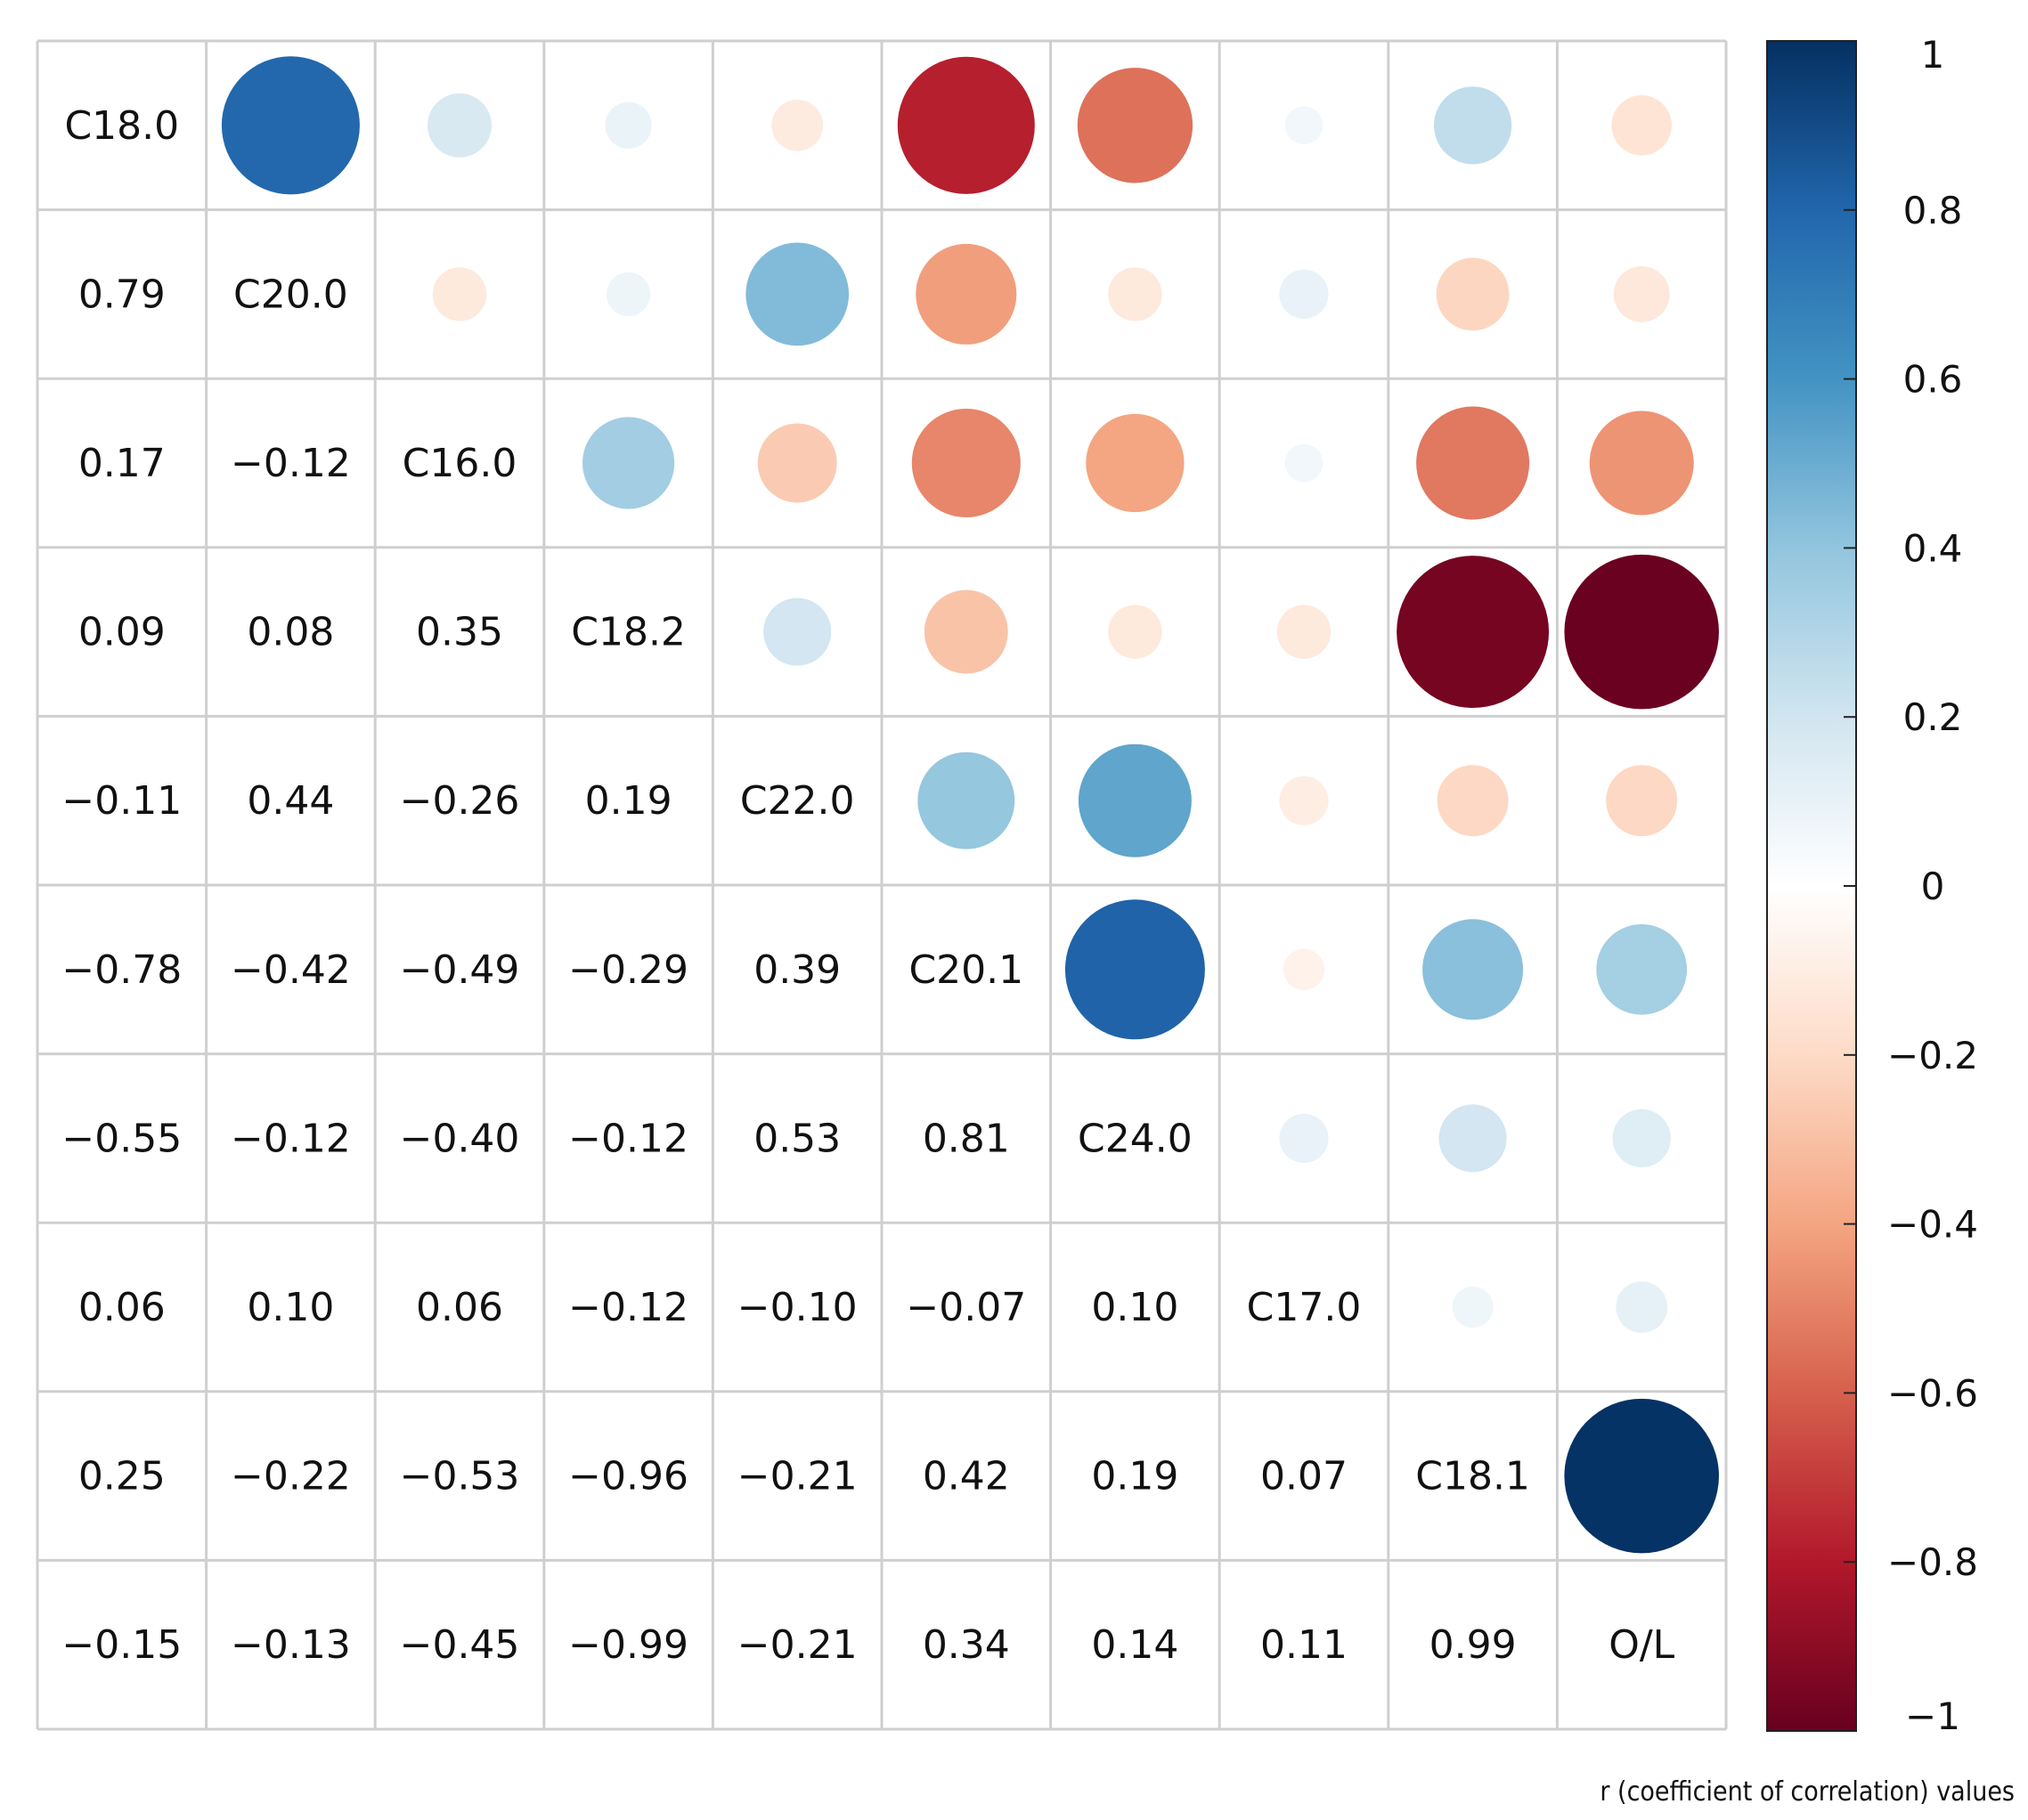 The height and width of the screenshot is (1820, 2028). What do you see at coordinates (1135, 1138) in the screenshot?
I see `diagonal-variable-label: C24.0` at bounding box center [1135, 1138].